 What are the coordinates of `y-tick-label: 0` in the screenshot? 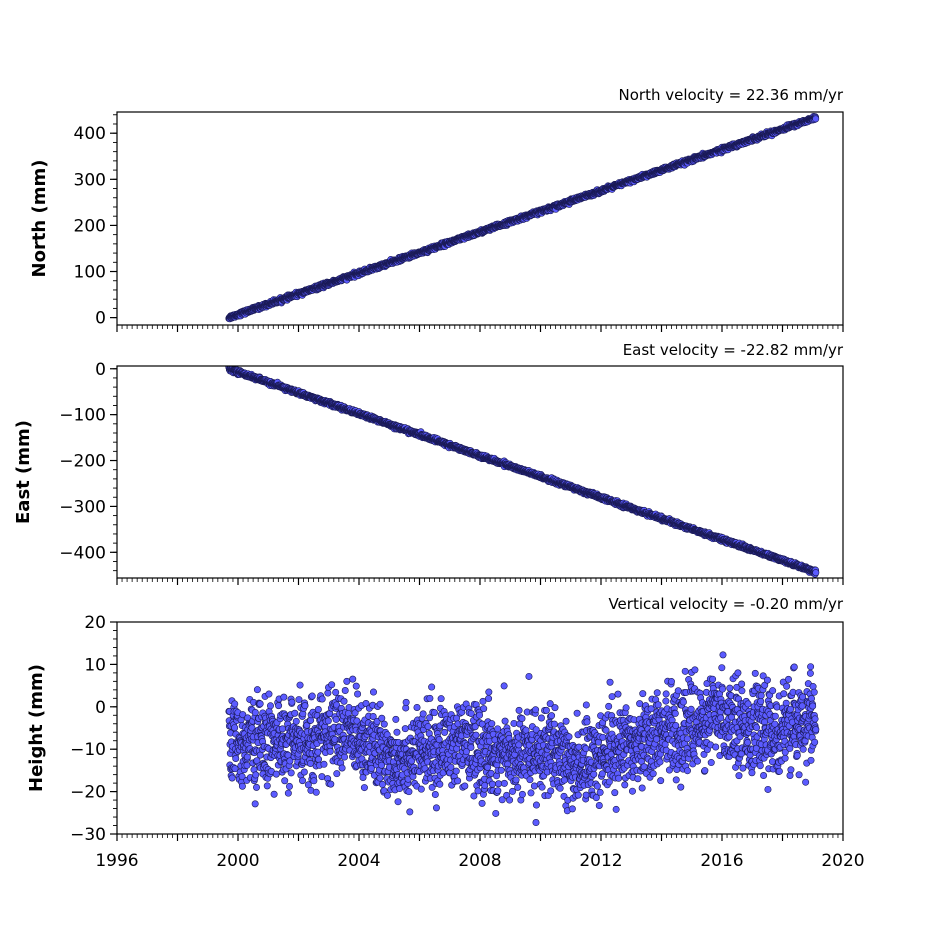 It's located at (100, 319).